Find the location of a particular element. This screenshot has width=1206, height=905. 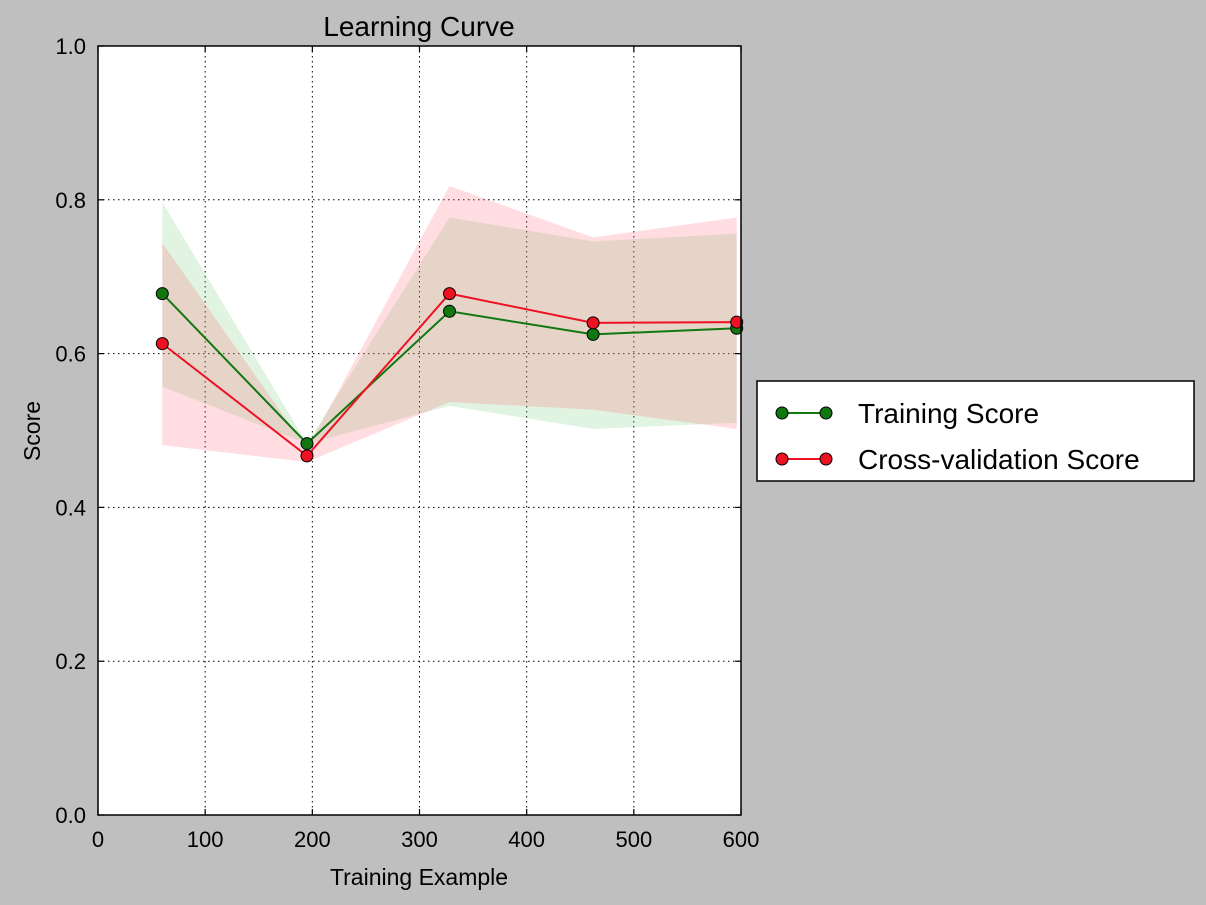

x-tick-labels: 0 100 200 300 400 500 600 is located at coordinates (425, 839).